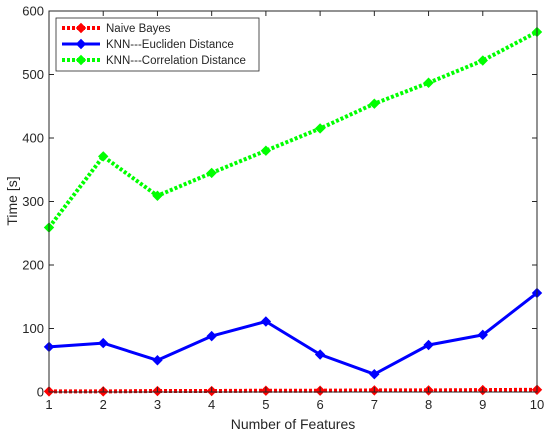 This screenshot has height=435, width=550. What do you see at coordinates (33, 74) in the screenshot?
I see `y-tick-label: 500` at bounding box center [33, 74].